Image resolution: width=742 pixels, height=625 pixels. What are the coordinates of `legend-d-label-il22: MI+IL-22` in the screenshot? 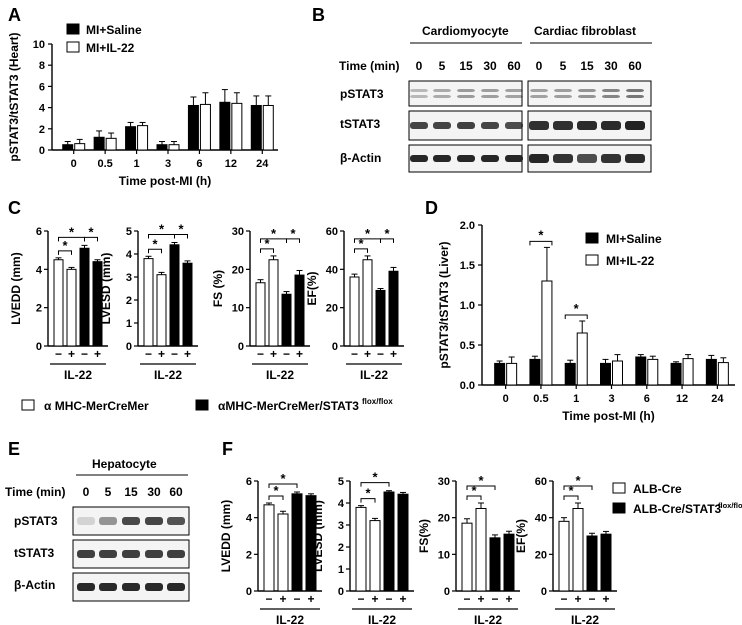 It's located at (630, 261).